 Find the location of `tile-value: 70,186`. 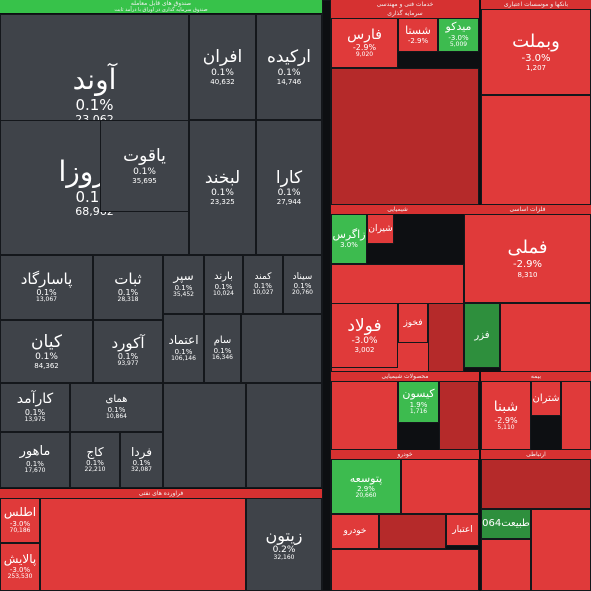

tile-value: 70,186 is located at coordinates (20, 530).